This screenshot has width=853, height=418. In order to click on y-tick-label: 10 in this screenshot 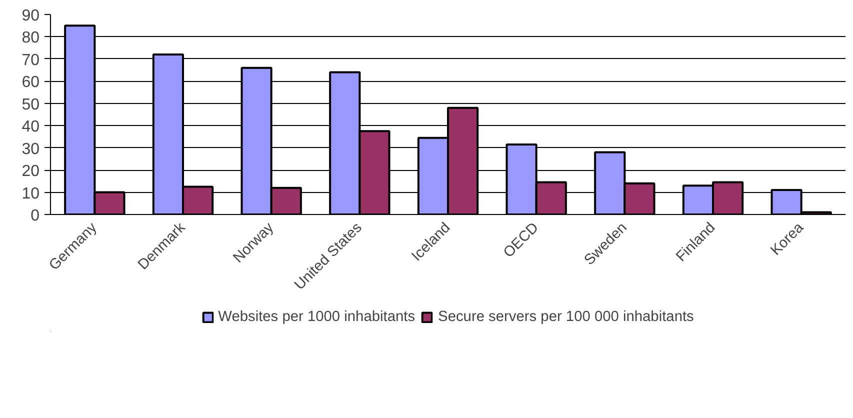, I will do `click(31, 193)`.